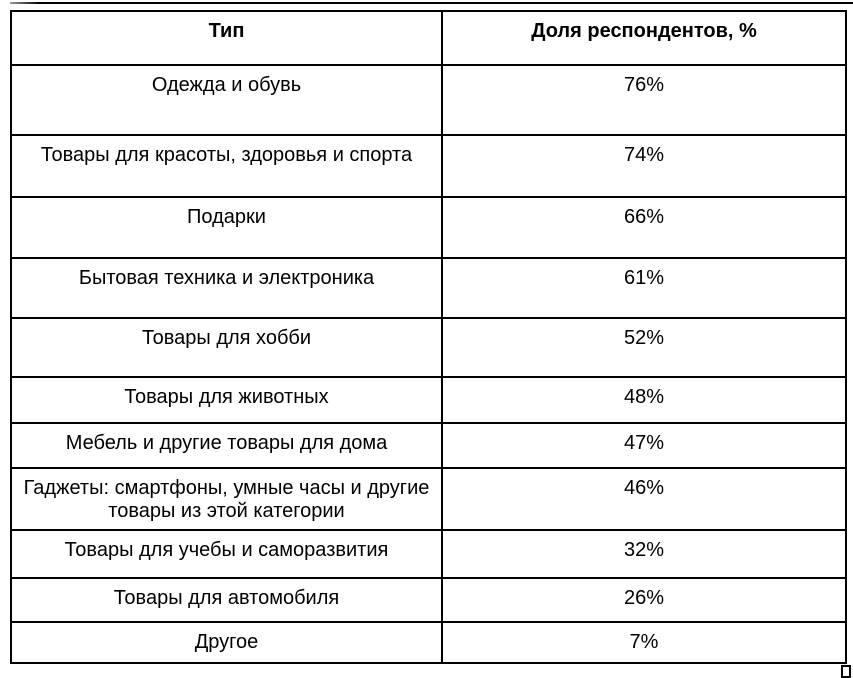 Image resolution: width=853 pixels, height=678 pixels. What do you see at coordinates (226, 400) in the screenshot?
I see `cell-type: Товары для животных` at bounding box center [226, 400].